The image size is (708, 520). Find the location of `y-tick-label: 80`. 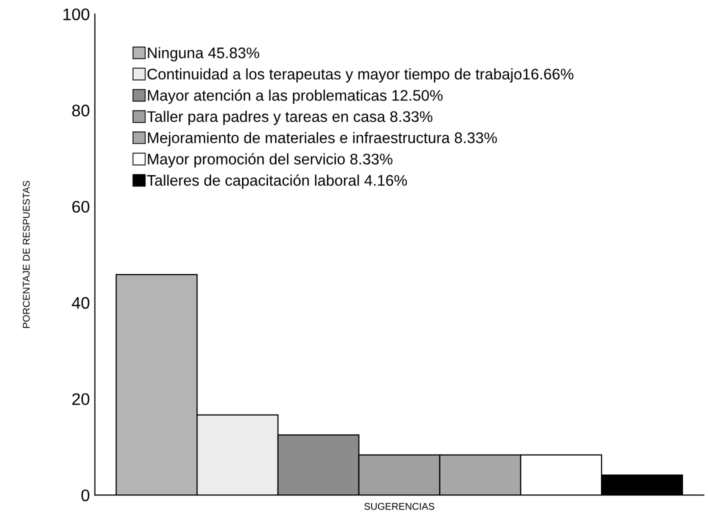

y-tick-label: 80 is located at coordinates (81, 110).